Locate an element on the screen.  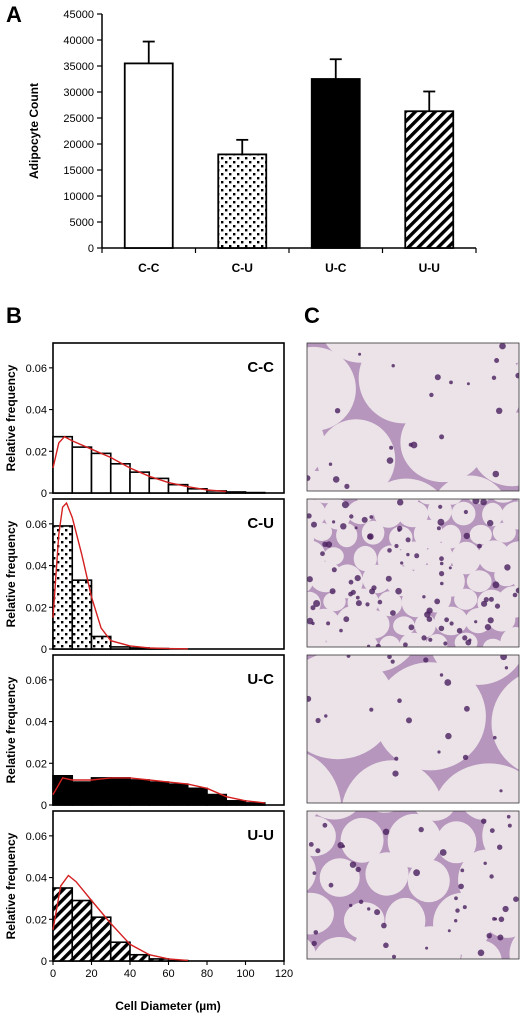
category-label-c-c: C-C is located at coordinates (149, 268).